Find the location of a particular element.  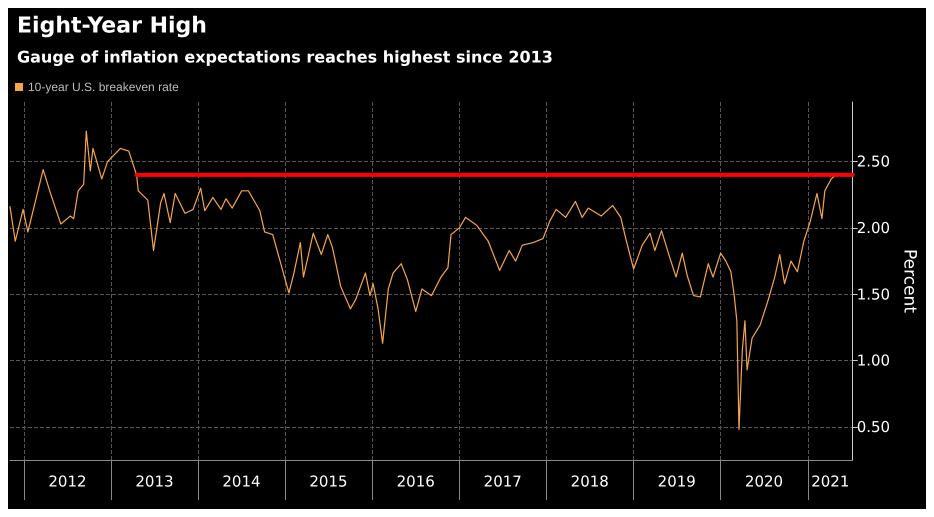

y-tick-label: 2.50 is located at coordinates (873, 161).